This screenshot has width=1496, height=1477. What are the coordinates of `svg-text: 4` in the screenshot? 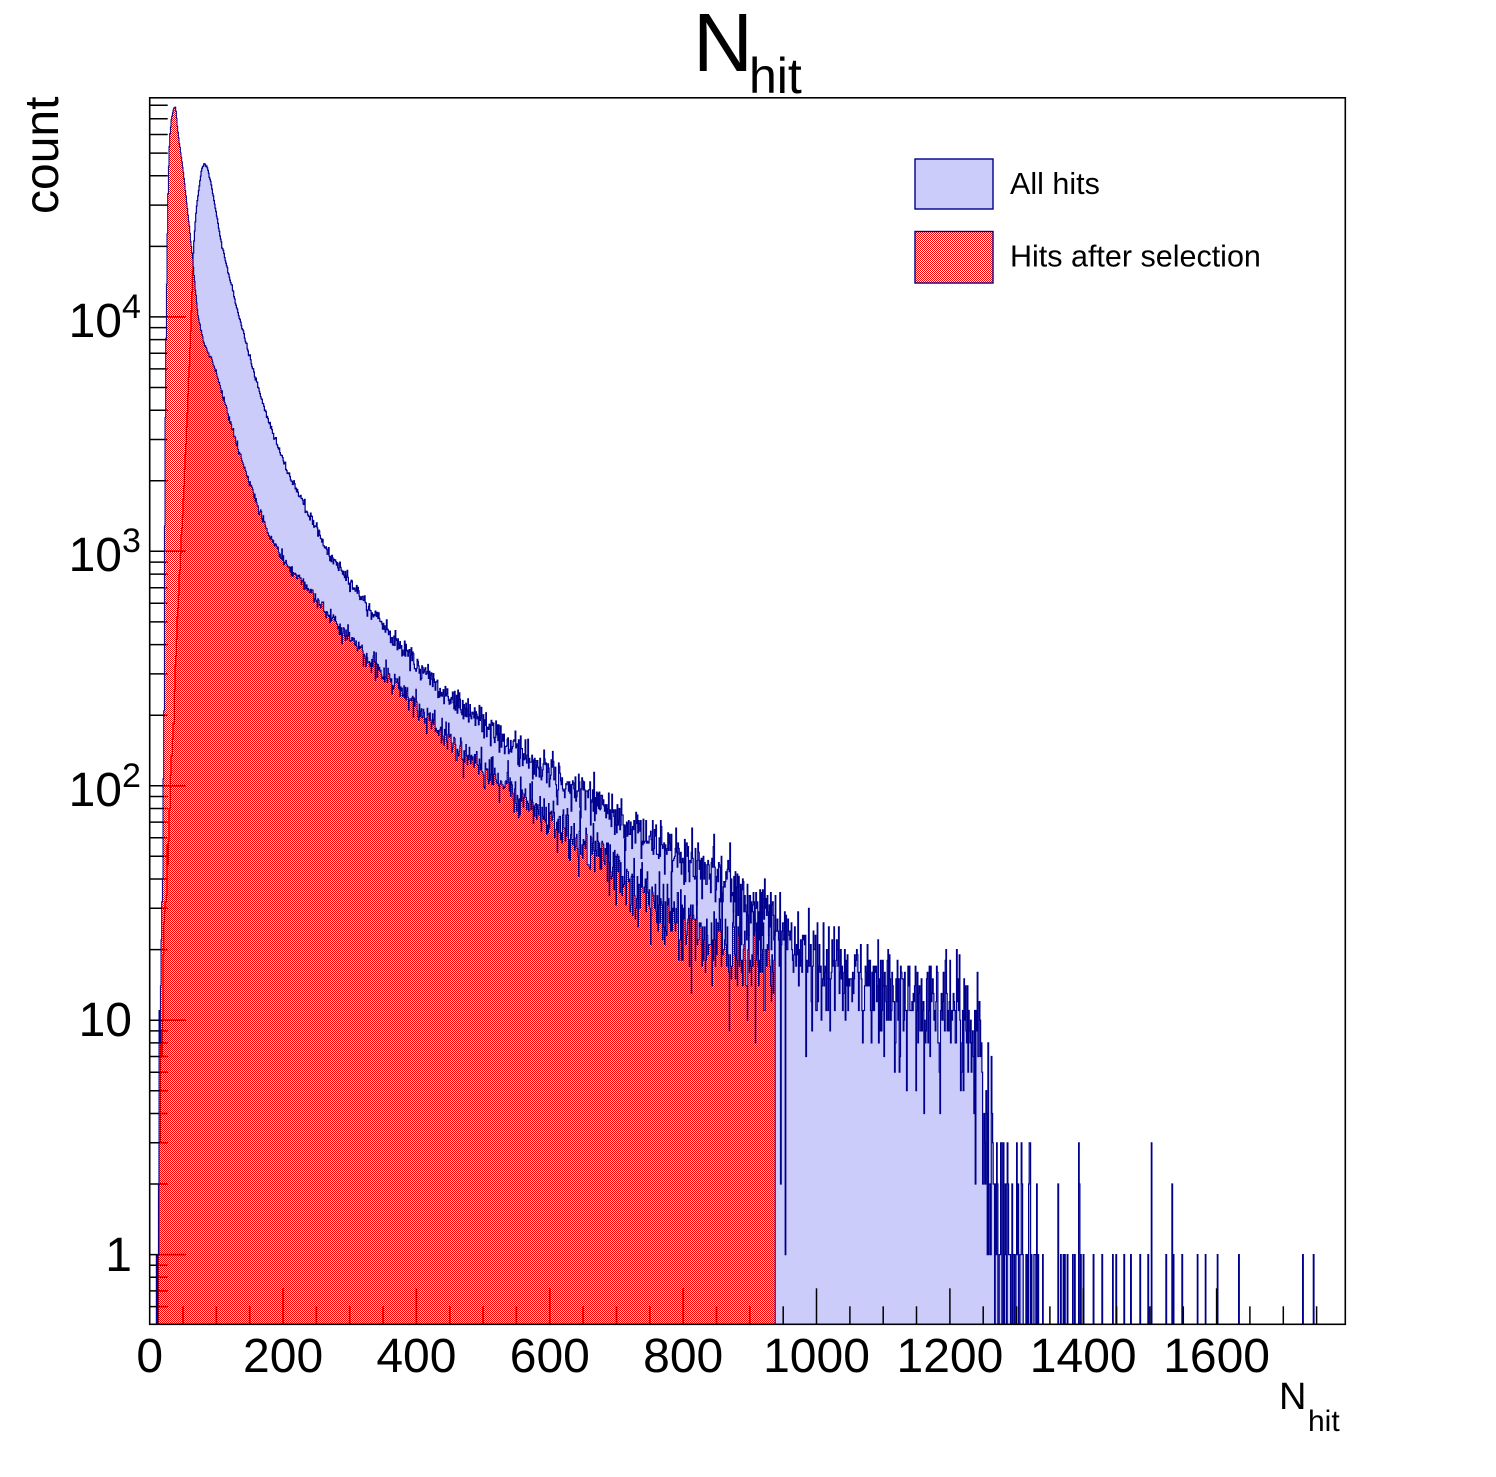 It's located at (131, 307).